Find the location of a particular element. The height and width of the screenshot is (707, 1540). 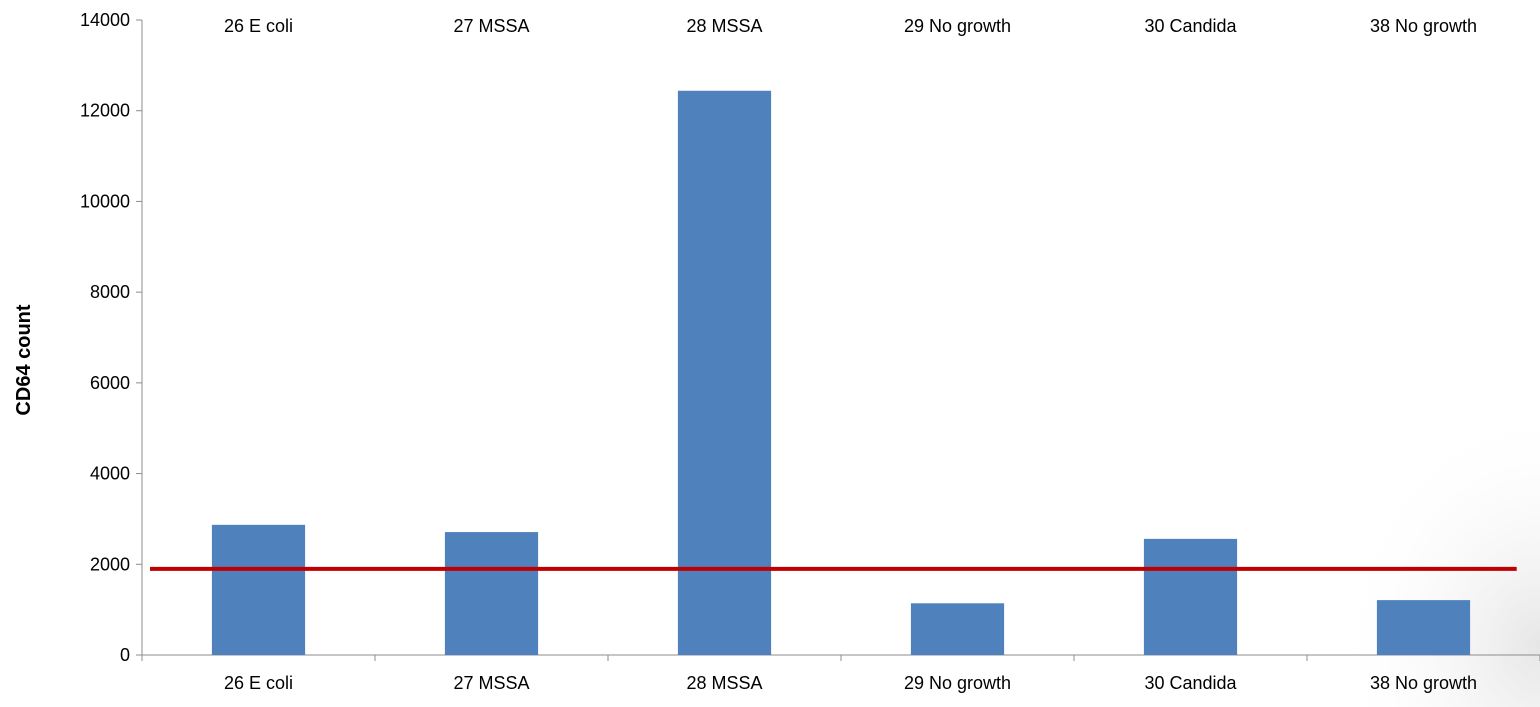

x-tick-label: 27 MSSA is located at coordinates (491, 683).